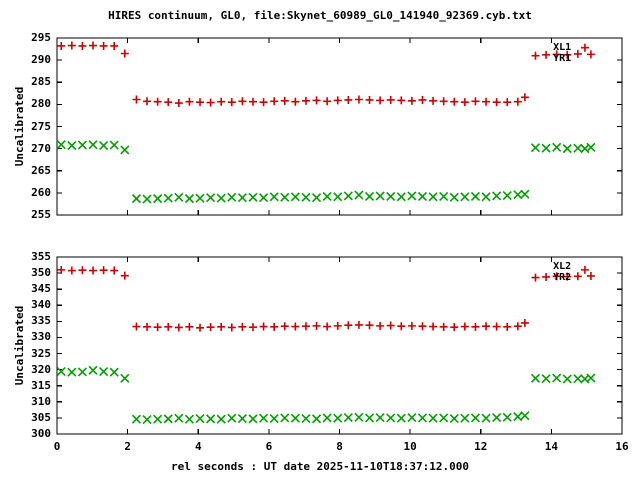  Describe the element at coordinates (410, 446) in the screenshot. I see `x-axis-tick-label: 10` at that location.